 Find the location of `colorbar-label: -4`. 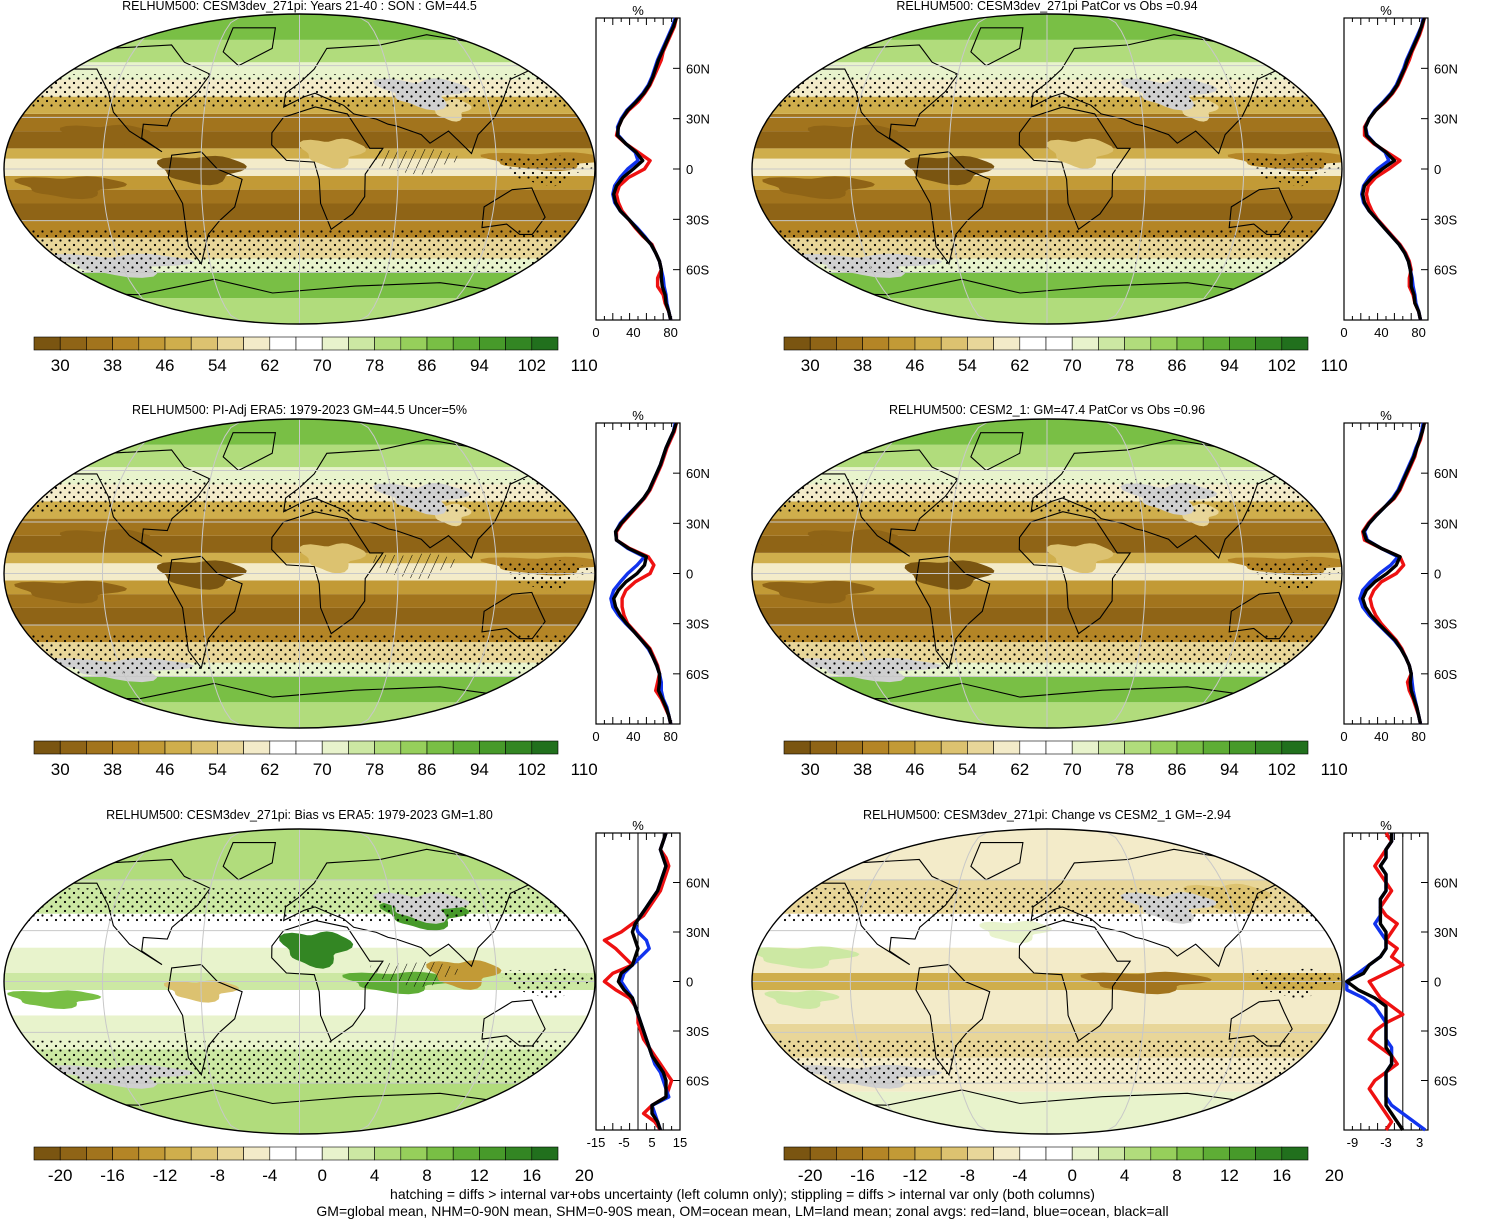

colorbar-label: -4 is located at coordinates (269, 1175).